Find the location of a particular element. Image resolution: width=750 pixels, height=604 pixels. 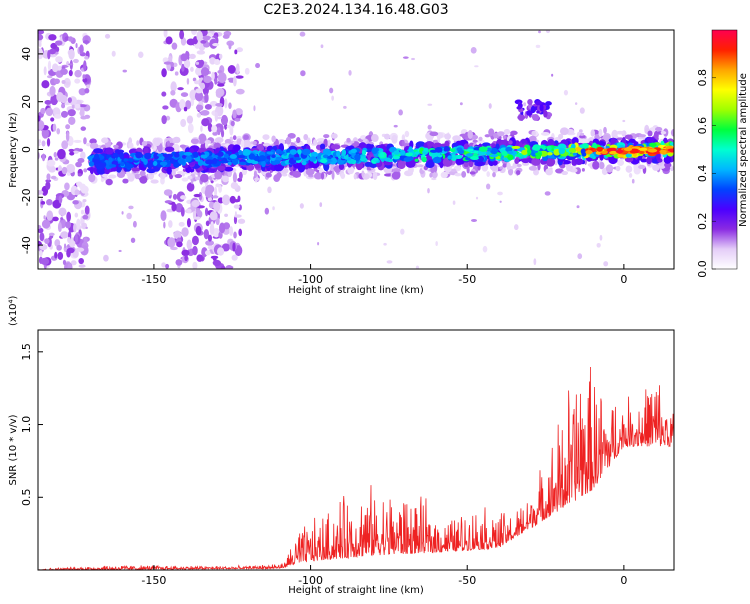

spectrogram-x-tick-label: 0 is located at coordinates (623, 279).